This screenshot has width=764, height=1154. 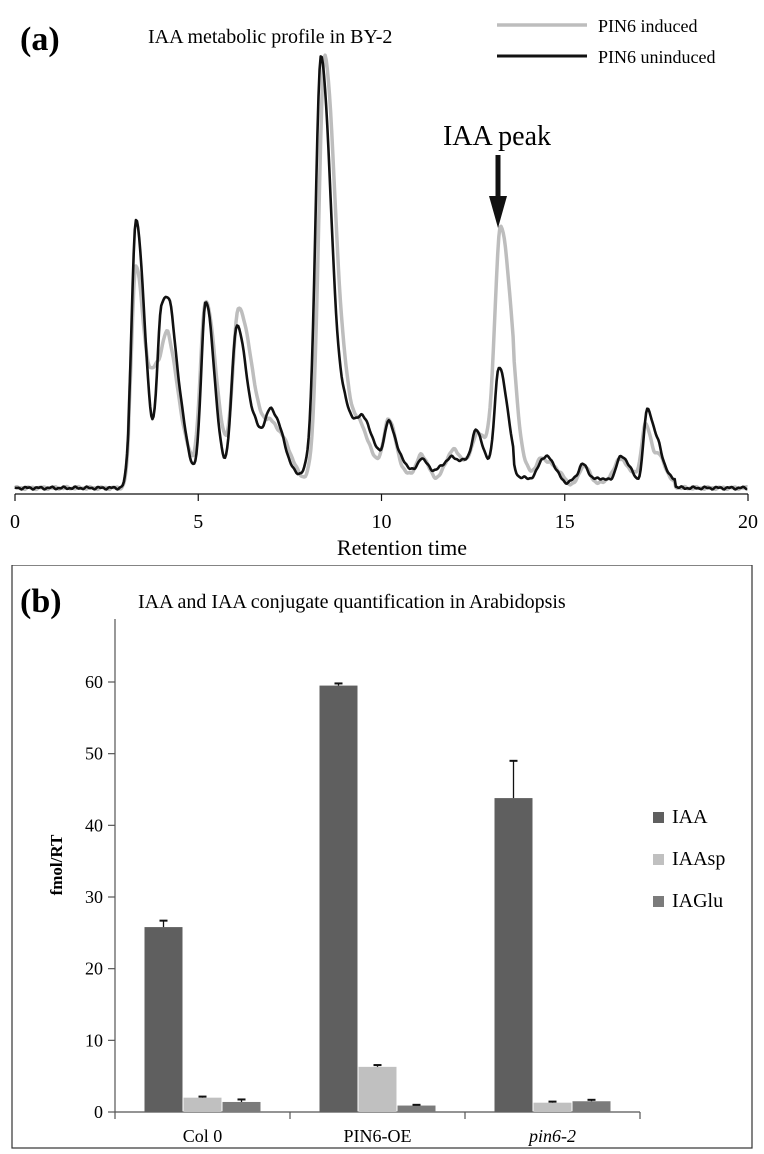 I want to click on y-tick-label-b: 30, so click(x=94, y=897).